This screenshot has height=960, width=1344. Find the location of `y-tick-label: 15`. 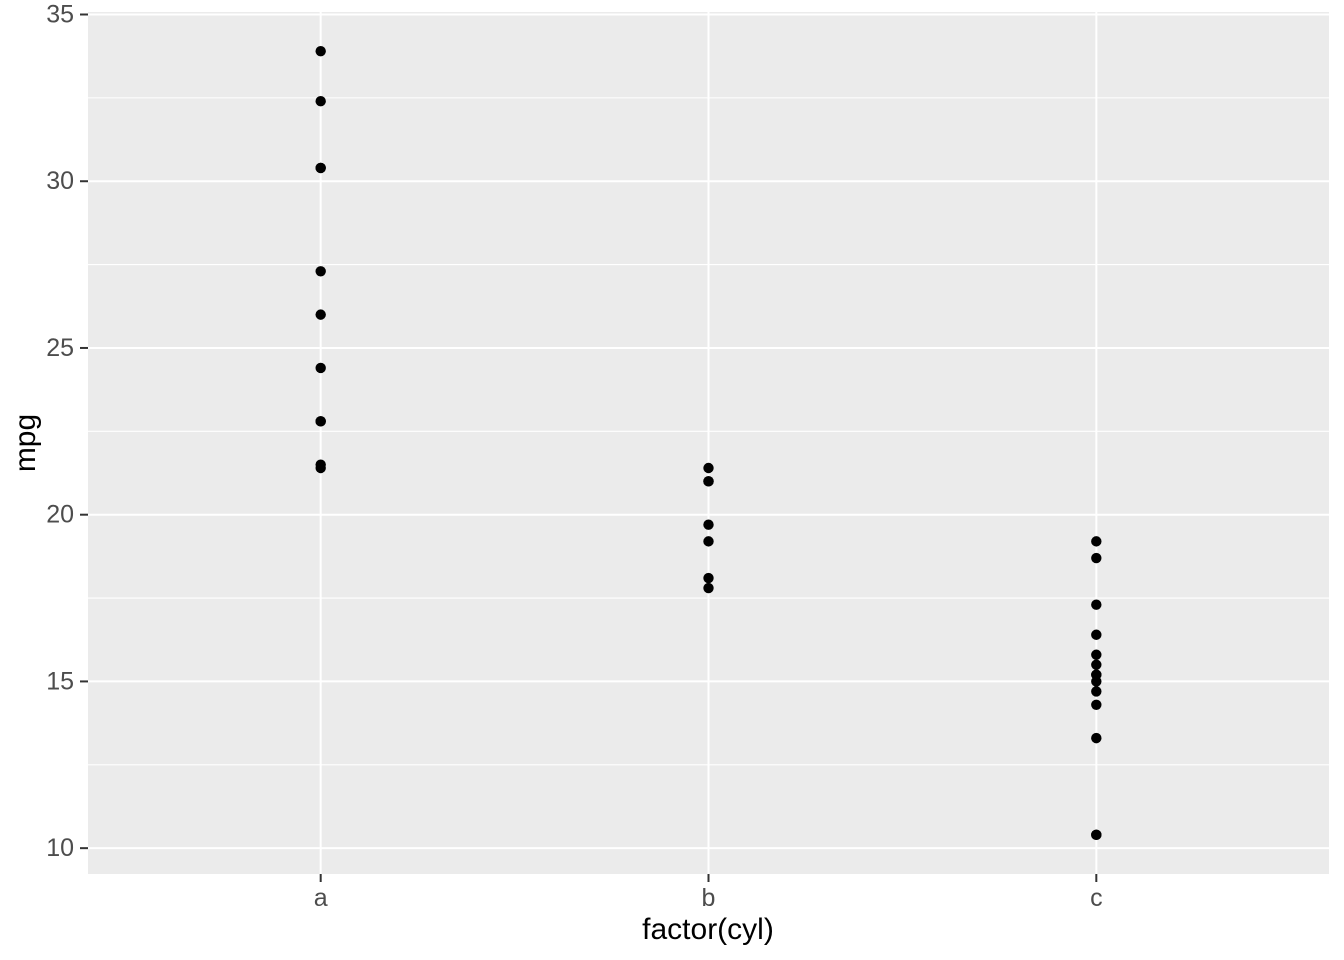

y-tick-label: 15 is located at coordinates (60, 681).